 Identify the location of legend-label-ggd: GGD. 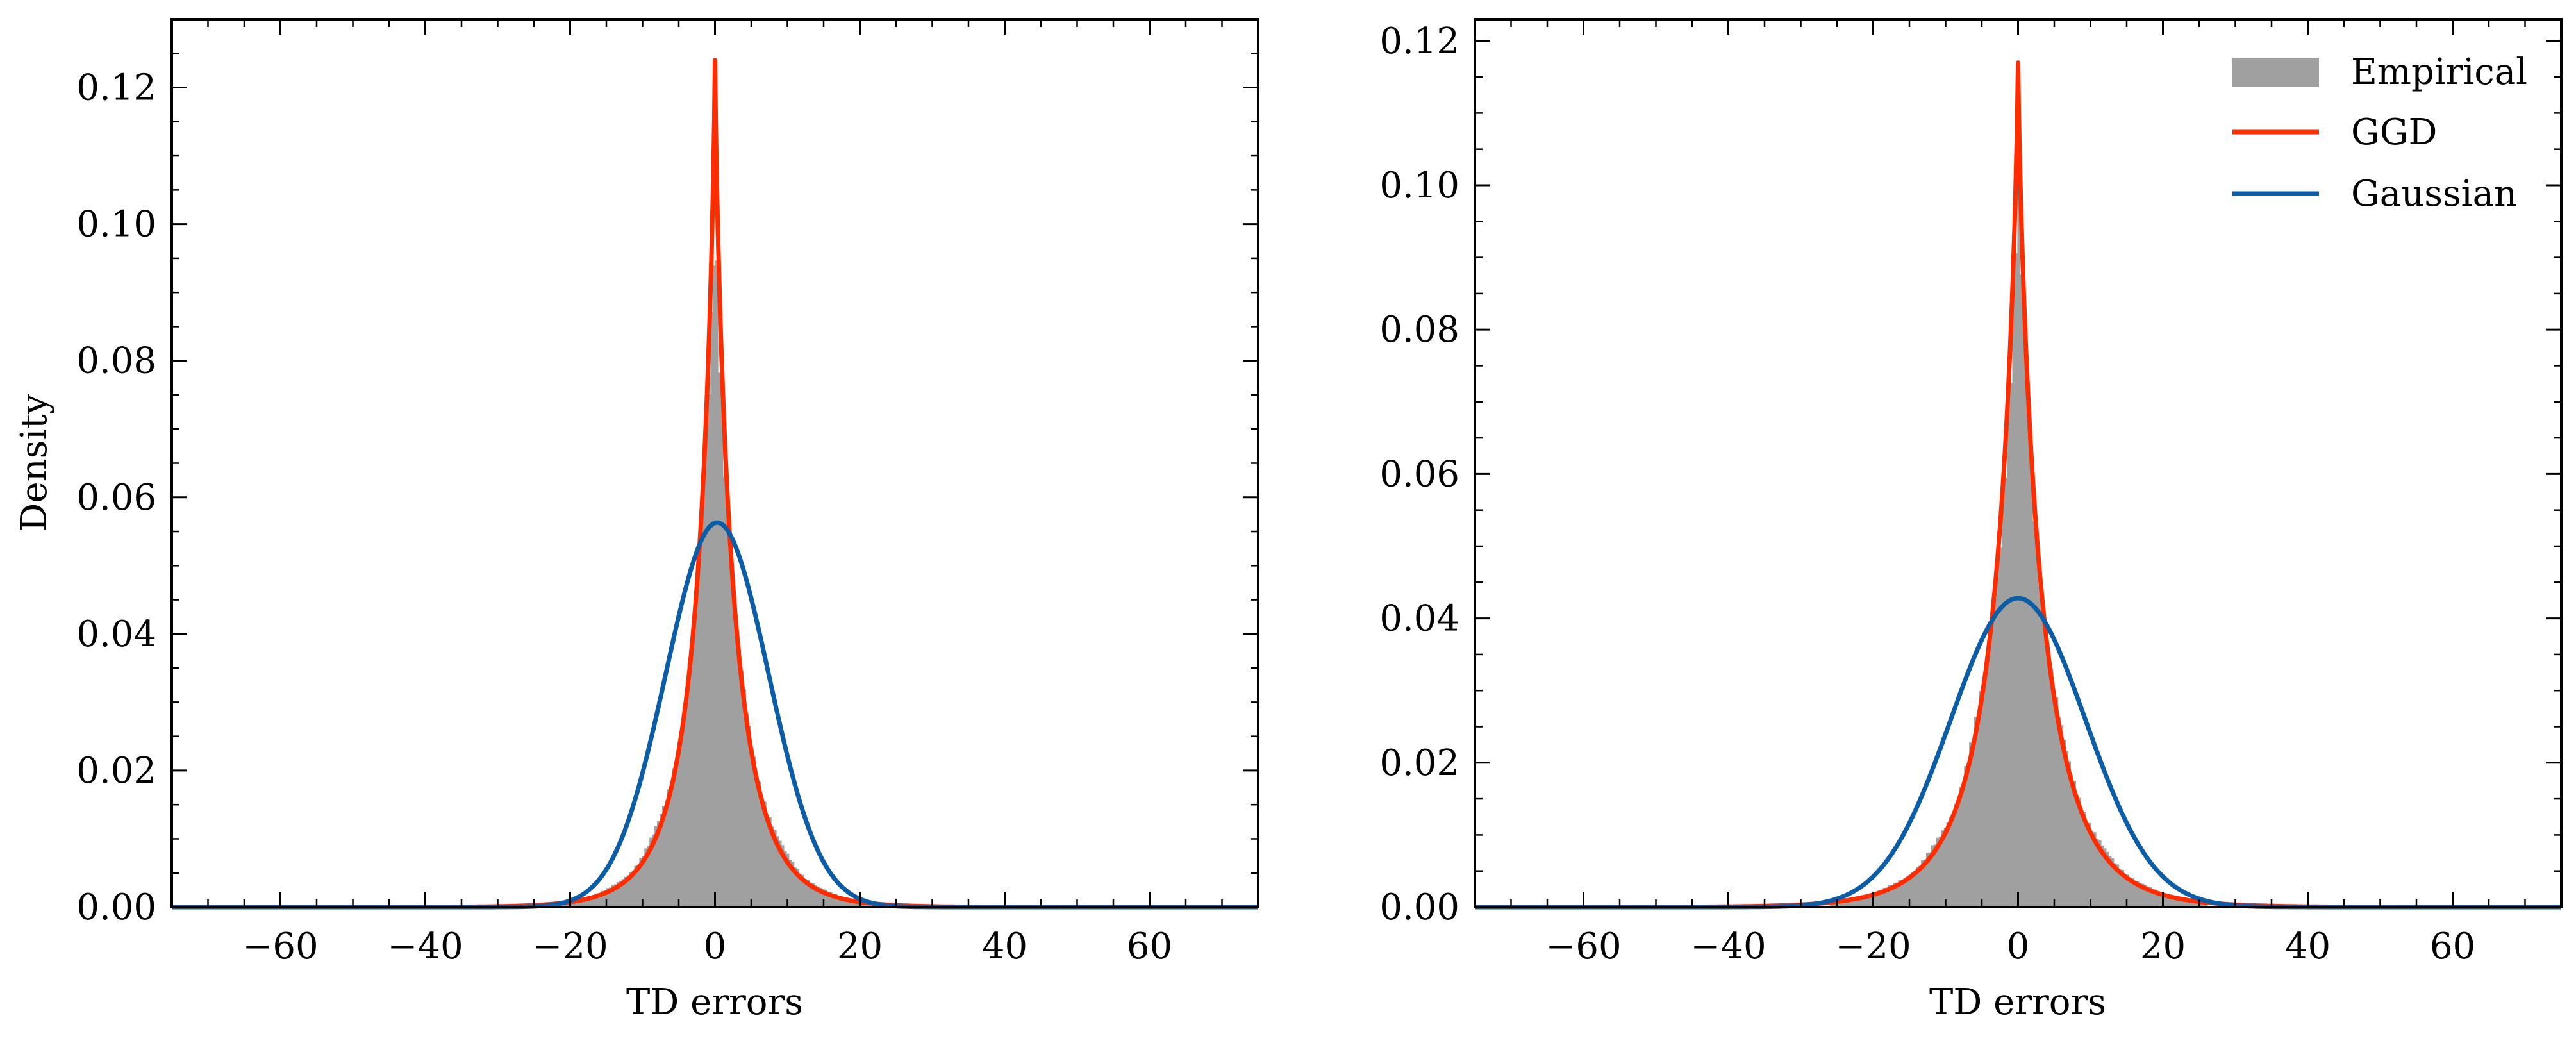
(2394, 132).